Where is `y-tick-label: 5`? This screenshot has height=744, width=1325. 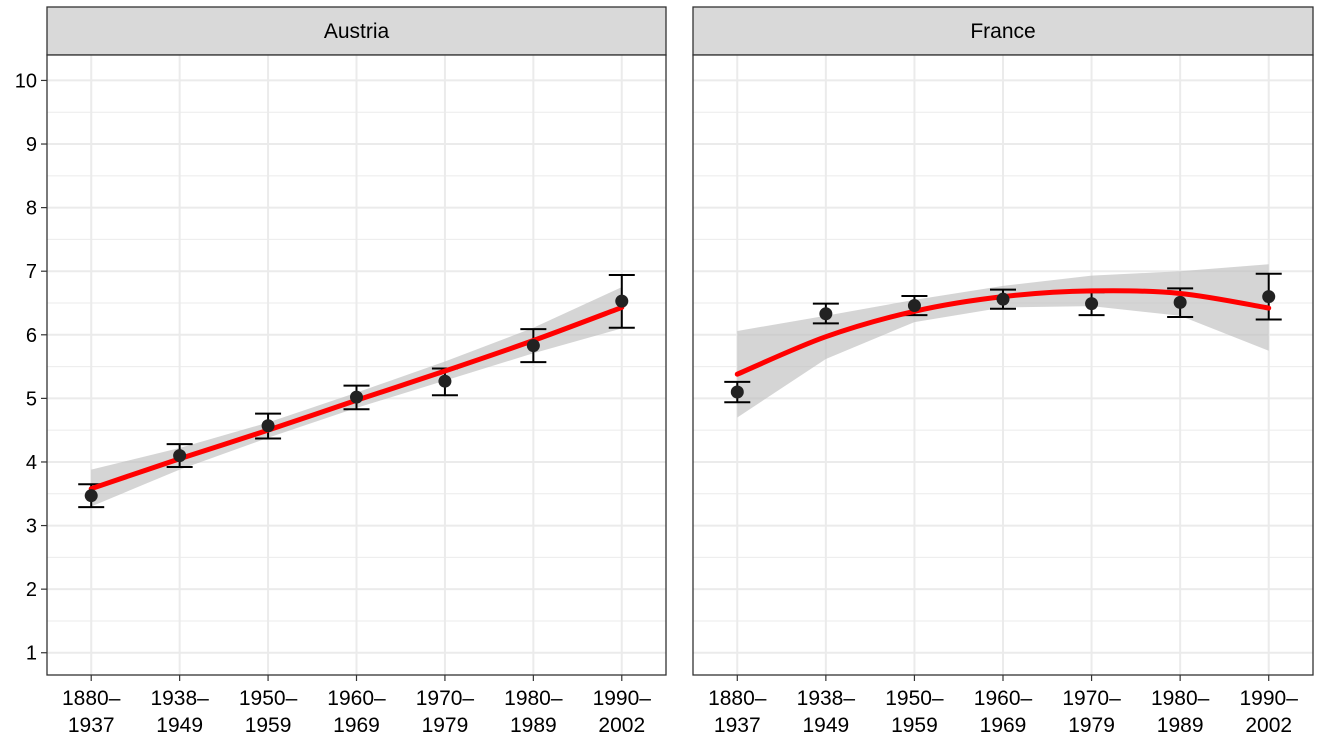 y-tick-label: 5 is located at coordinates (31, 399).